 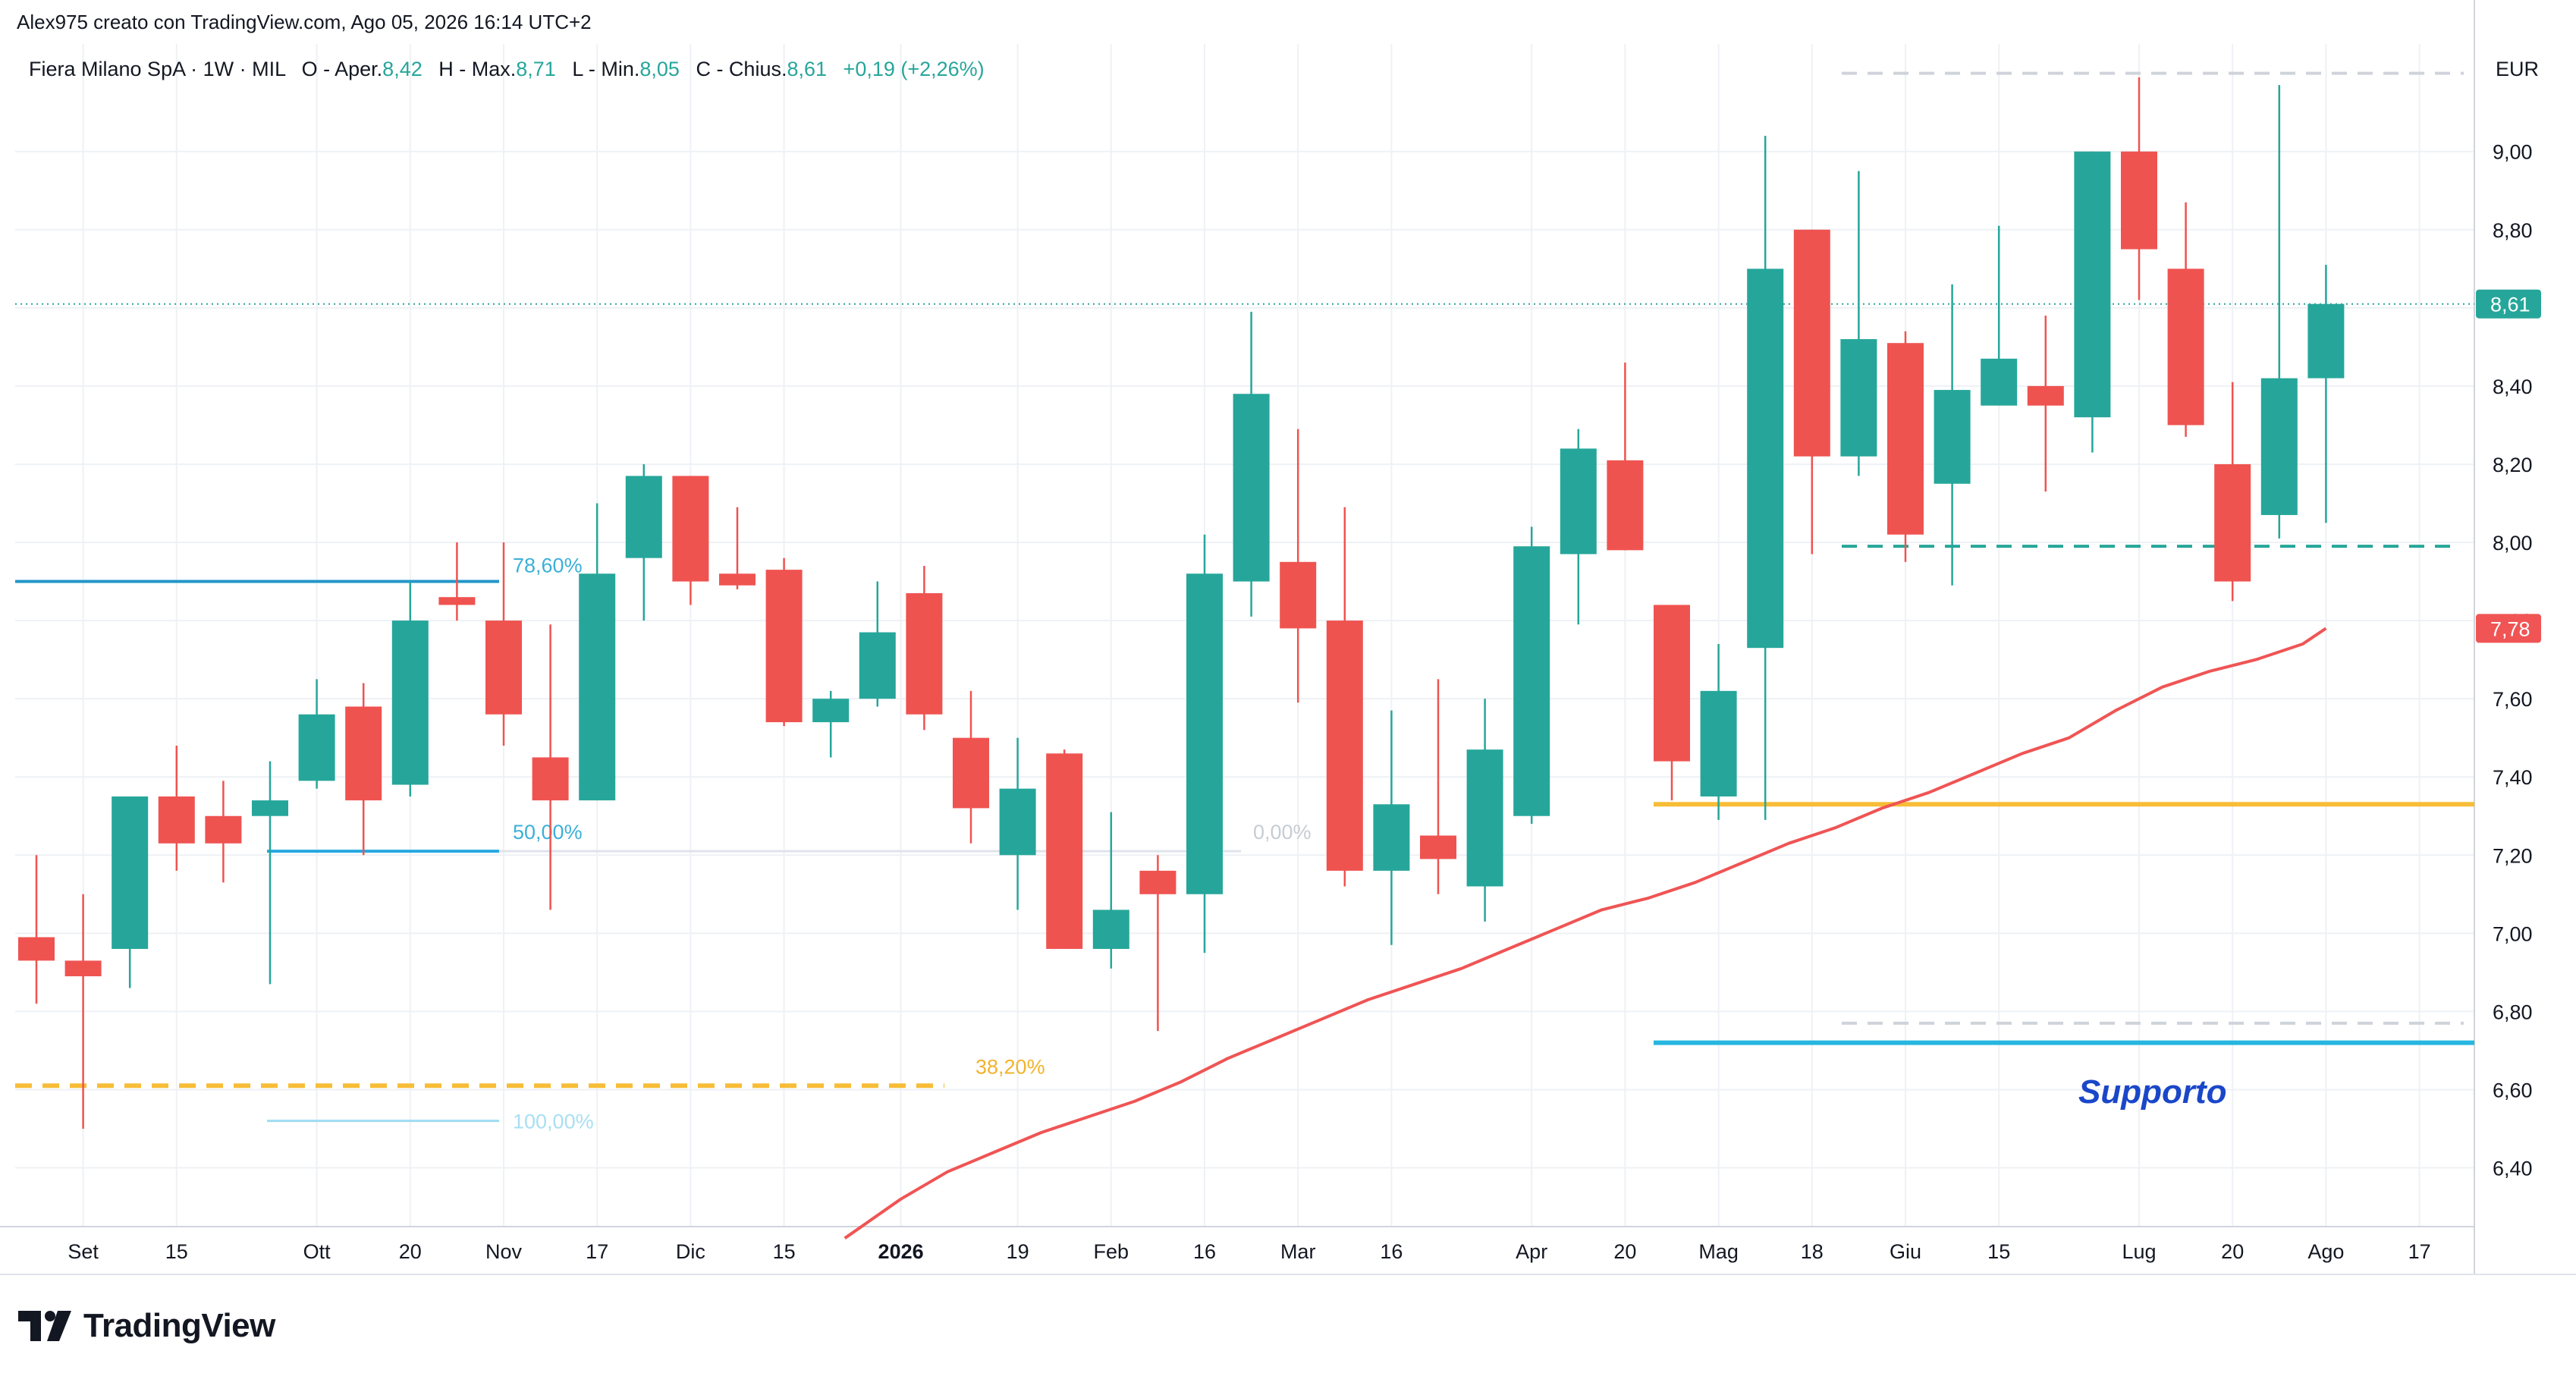 I want to click on time-tick-label: Set, so click(x=83, y=1251).